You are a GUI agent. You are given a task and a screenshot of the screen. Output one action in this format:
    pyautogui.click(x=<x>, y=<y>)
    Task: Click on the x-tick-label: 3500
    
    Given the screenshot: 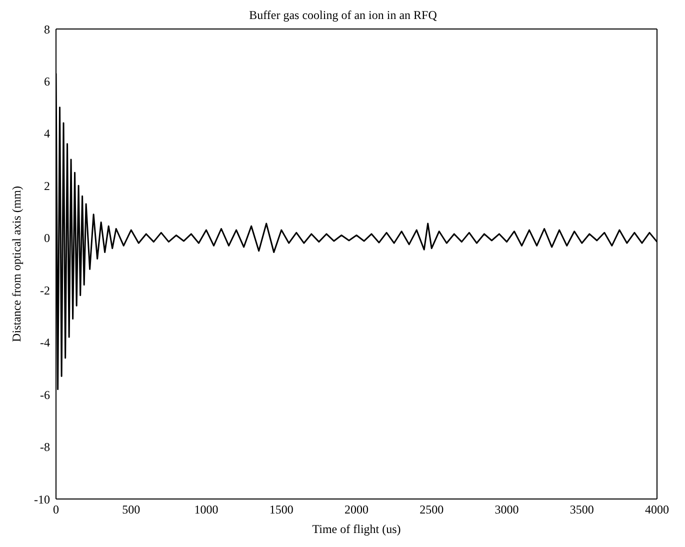 What is the action you would take?
    pyautogui.click(x=582, y=509)
    